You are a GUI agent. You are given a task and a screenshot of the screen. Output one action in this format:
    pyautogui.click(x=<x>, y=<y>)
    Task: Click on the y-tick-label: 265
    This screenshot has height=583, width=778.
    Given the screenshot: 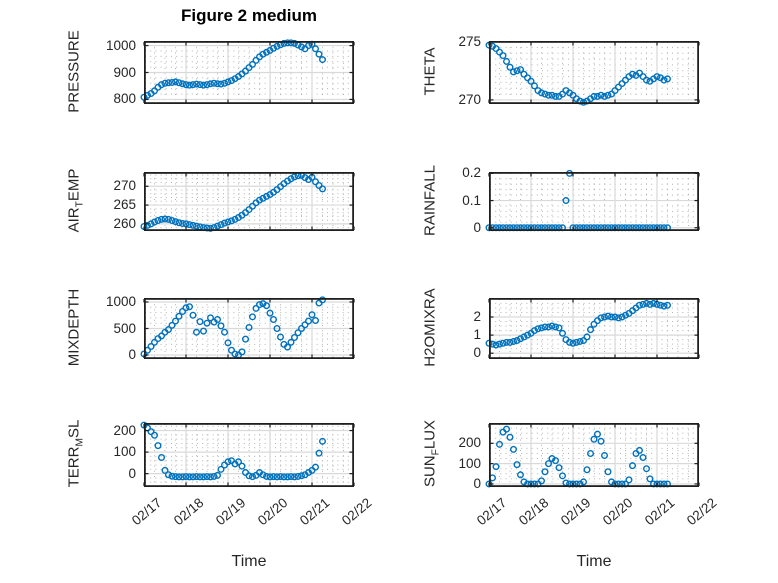 What is the action you would take?
    pyautogui.click(x=124, y=205)
    